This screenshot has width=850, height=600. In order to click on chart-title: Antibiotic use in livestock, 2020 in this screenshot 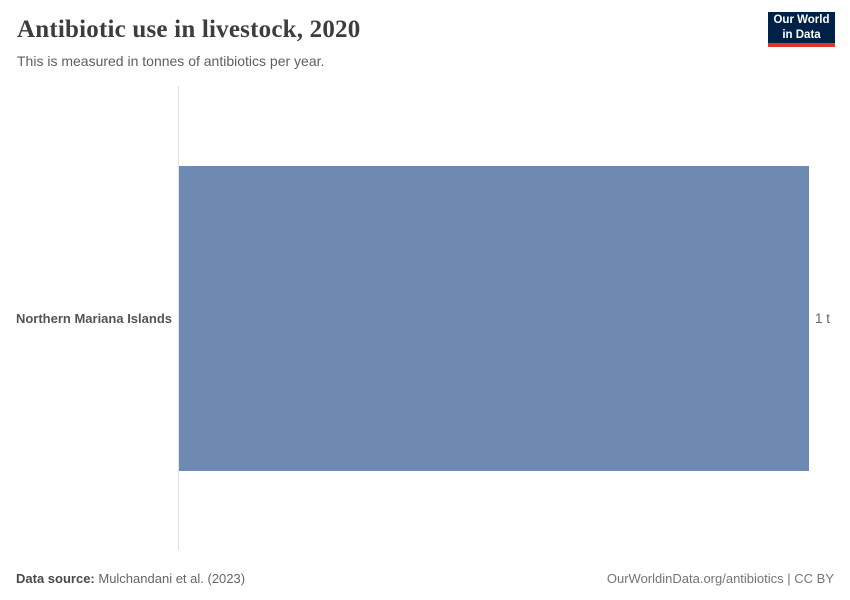, I will do `click(189, 29)`.